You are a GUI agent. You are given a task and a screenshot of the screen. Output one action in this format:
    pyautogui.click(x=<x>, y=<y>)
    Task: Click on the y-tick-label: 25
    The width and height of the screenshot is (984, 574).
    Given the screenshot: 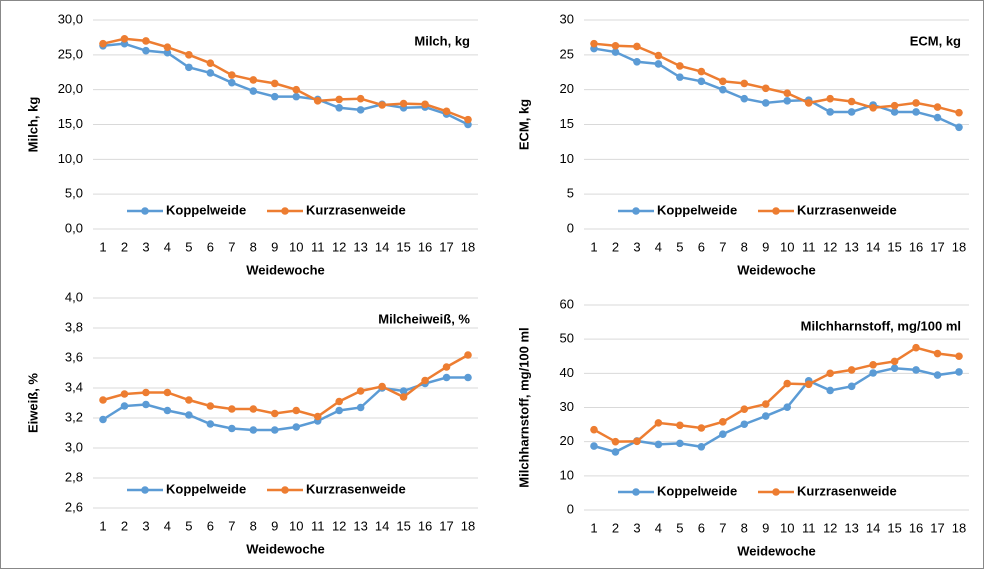 What is the action you would take?
    pyautogui.click(x=567, y=53)
    